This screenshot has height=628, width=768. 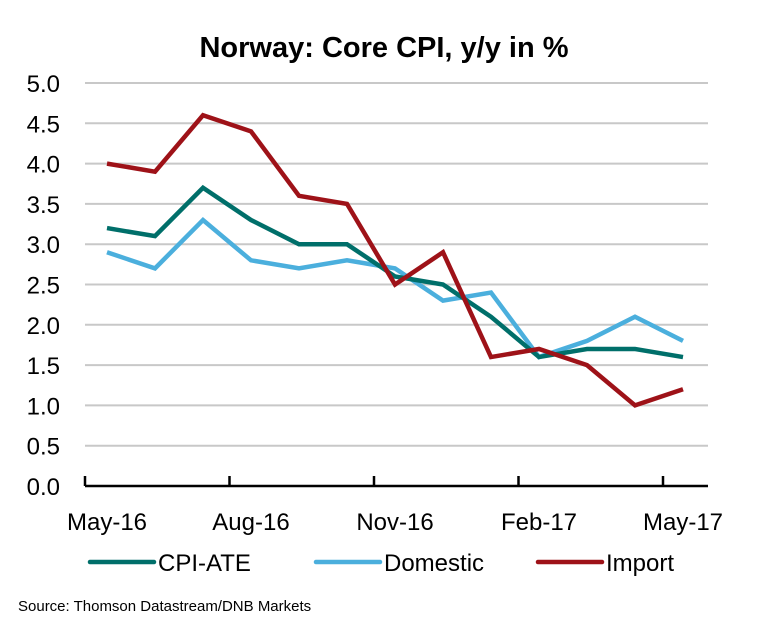 What do you see at coordinates (43, 245) in the screenshot?
I see `y-tick-label: 3.0` at bounding box center [43, 245].